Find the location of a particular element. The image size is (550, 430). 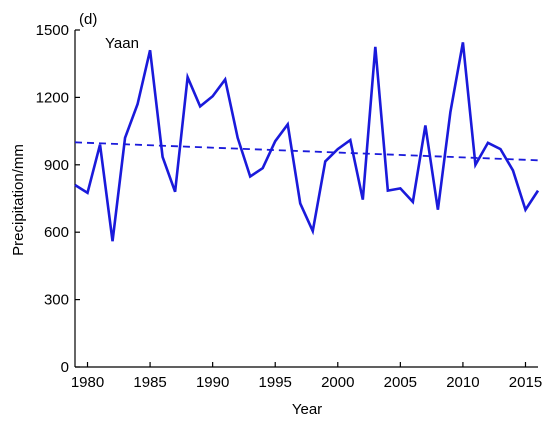

panel-label: (d) is located at coordinates (88, 19).